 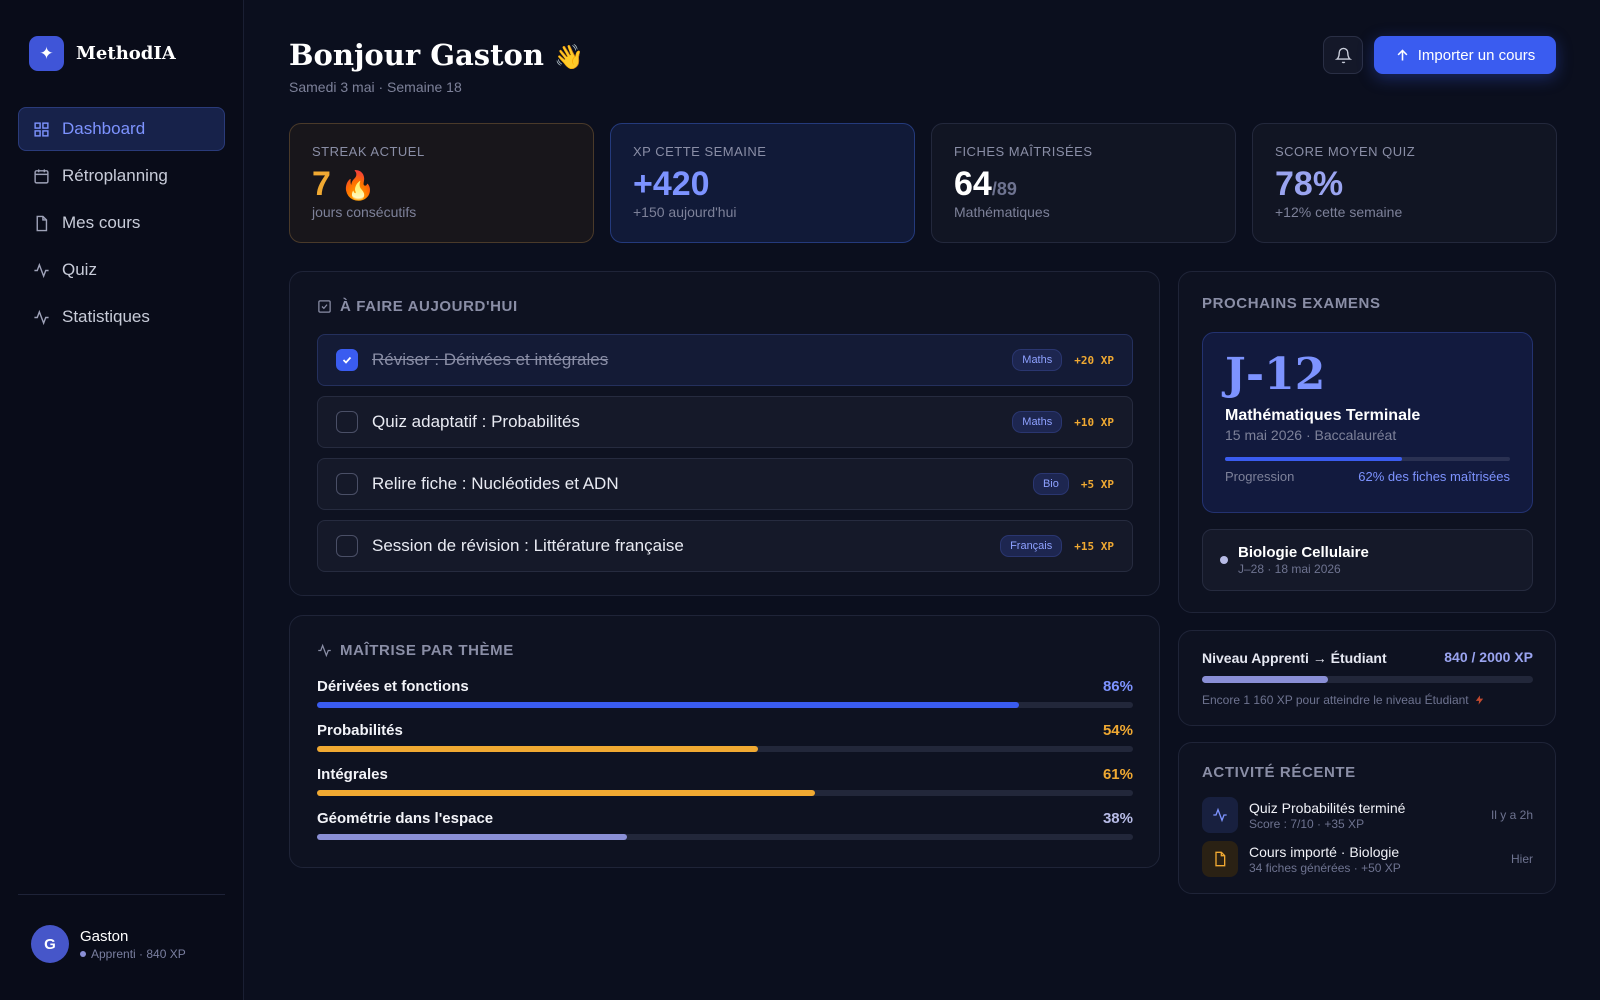 What do you see at coordinates (1324, 851) in the screenshot?
I see `activity-title: Cours importé · Biologie` at bounding box center [1324, 851].